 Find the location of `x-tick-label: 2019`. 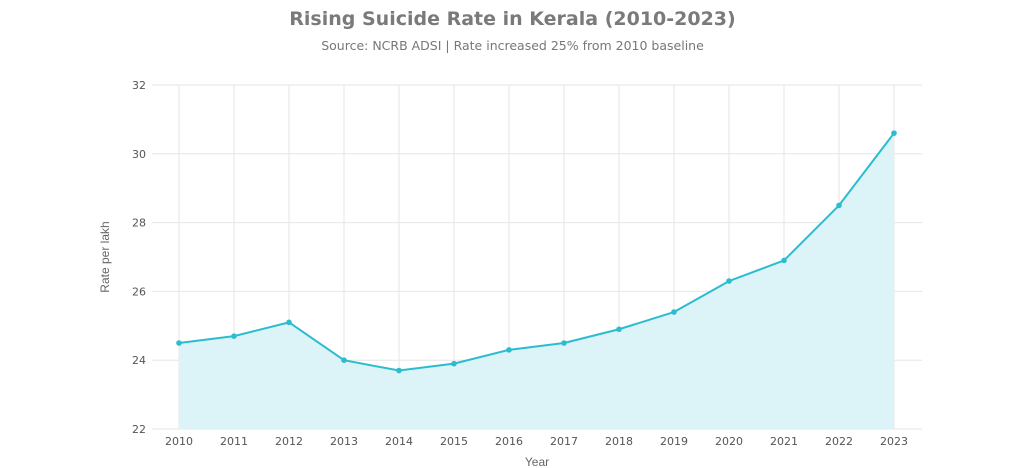

x-tick-label: 2019 is located at coordinates (674, 441).